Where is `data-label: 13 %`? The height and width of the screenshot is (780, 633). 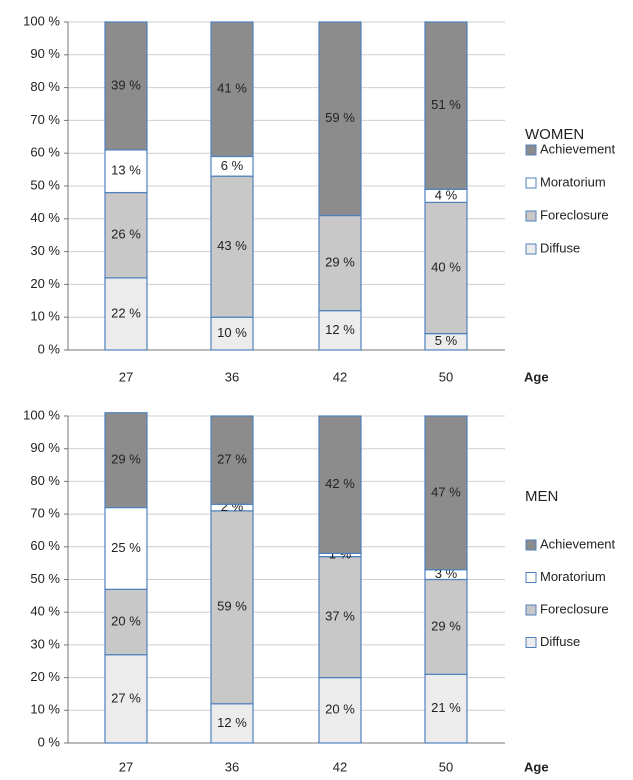
data-label: 13 % is located at coordinates (126, 170).